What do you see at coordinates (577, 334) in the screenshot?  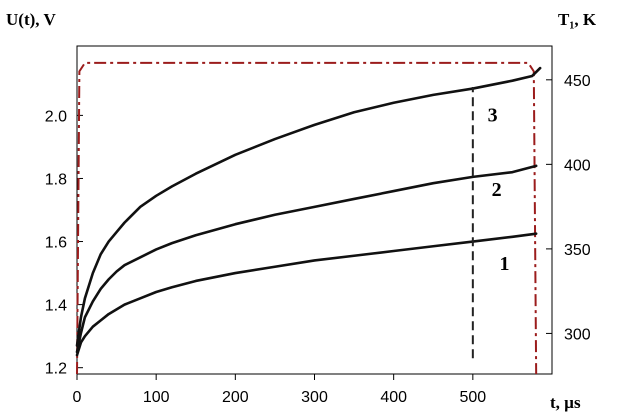 I see `y-right-tick-label-300: 300` at bounding box center [577, 334].